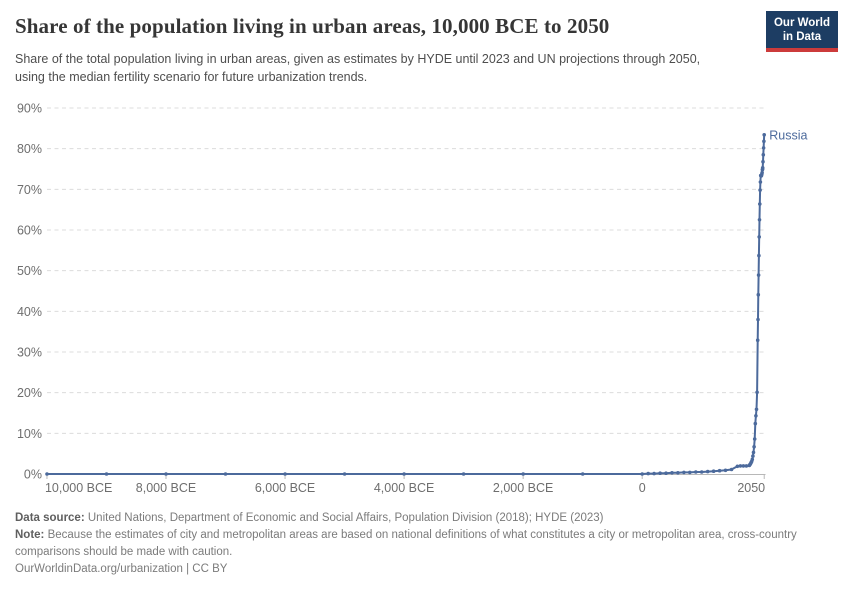  I want to click on x-tick-label: 2,000 BCE, so click(523, 488).